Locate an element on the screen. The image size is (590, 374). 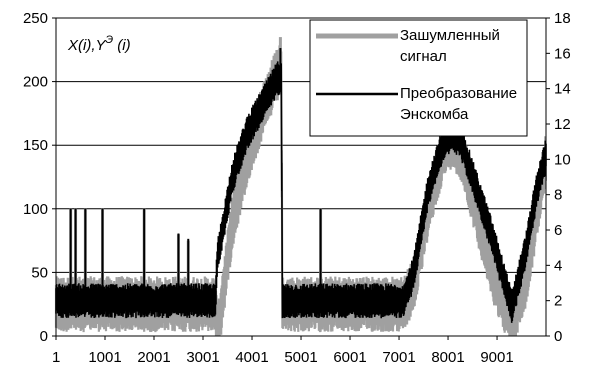
legend-label-noisy-line-1: Зашумленный is located at coordinates (450, 35).